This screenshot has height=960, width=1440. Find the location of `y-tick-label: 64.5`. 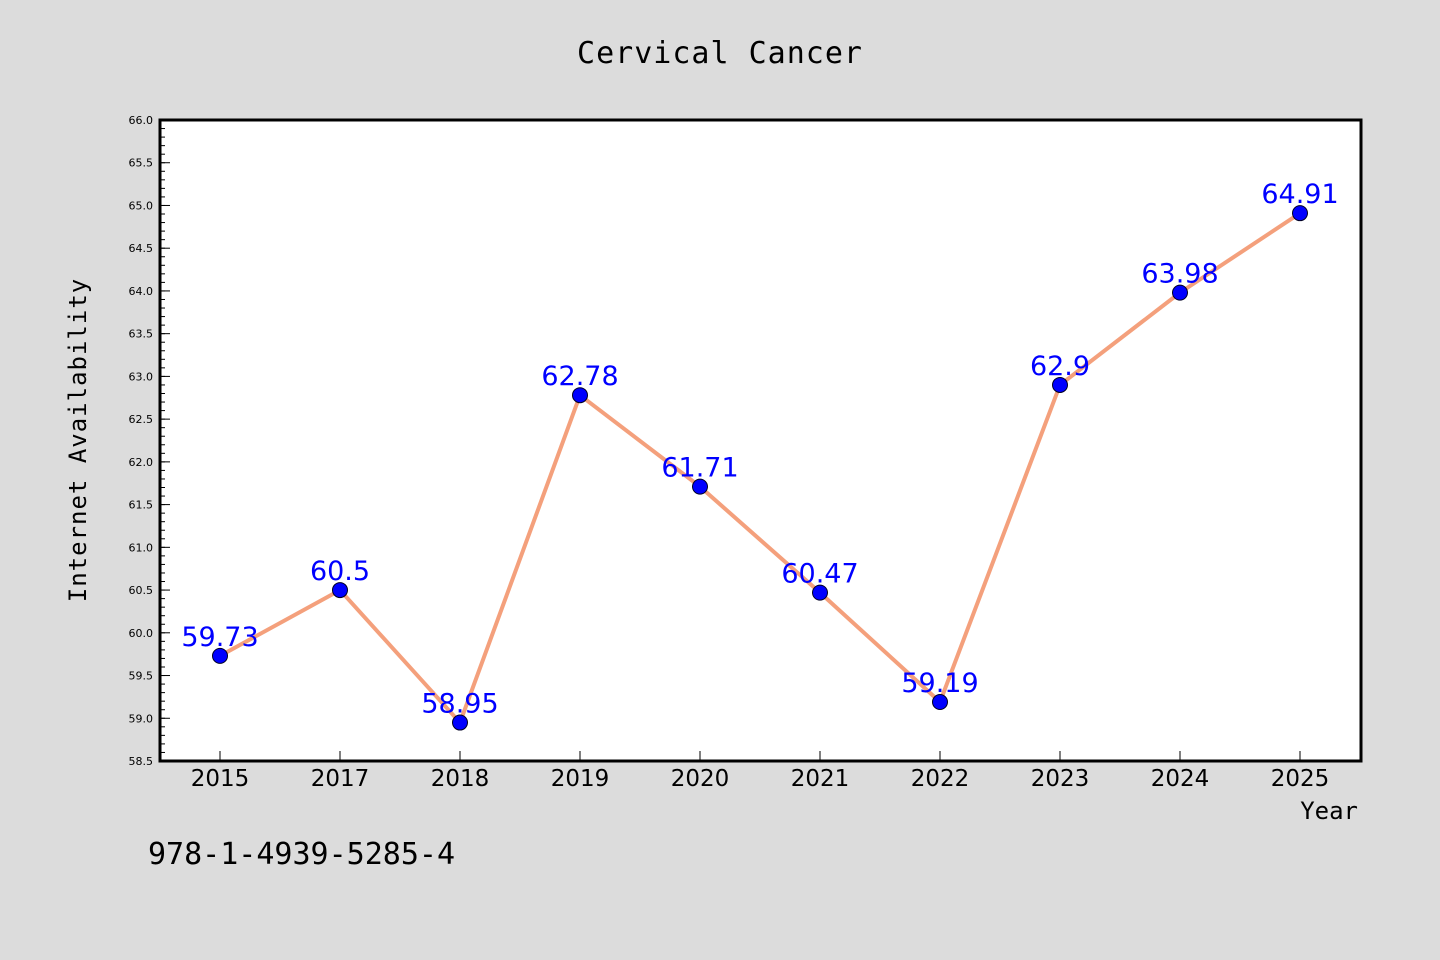

y-tick-label: 64.5 is located at coordinates (141, 248).